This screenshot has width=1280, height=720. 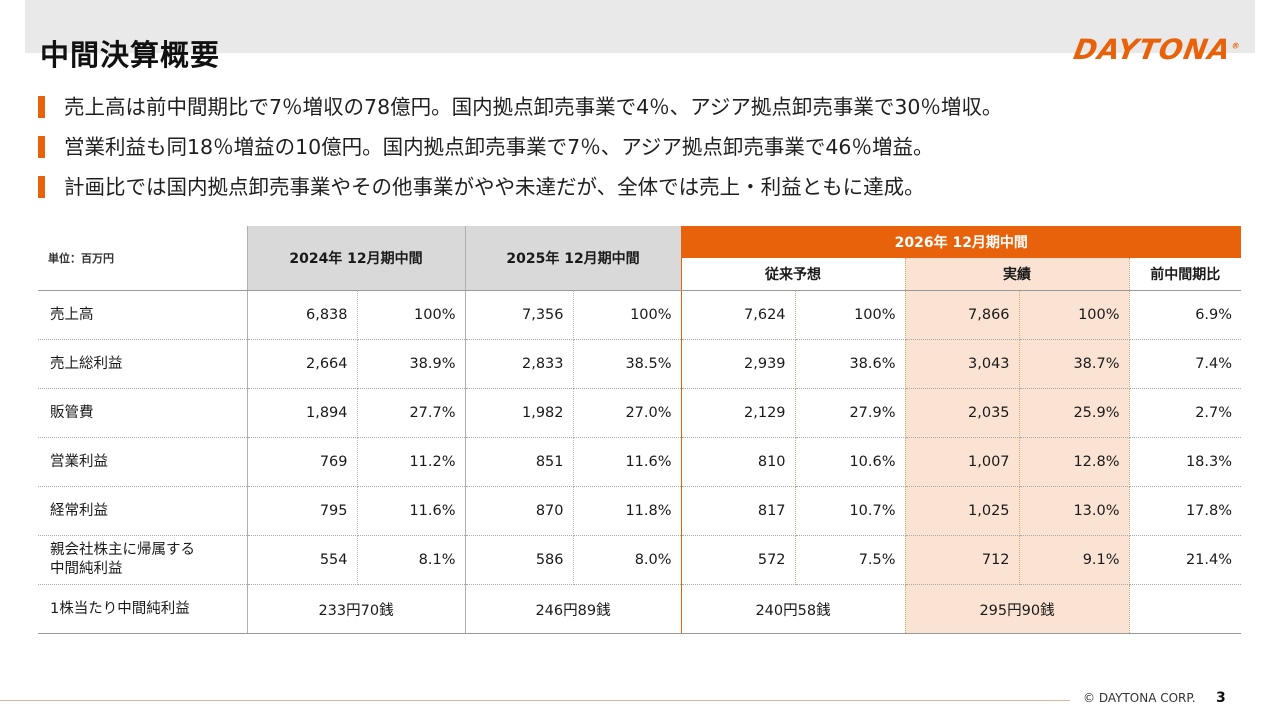 What do you see at coordinates (519, 462) in the screenshot?
I see `value-2025: 851` at bounding box center [519, 462].